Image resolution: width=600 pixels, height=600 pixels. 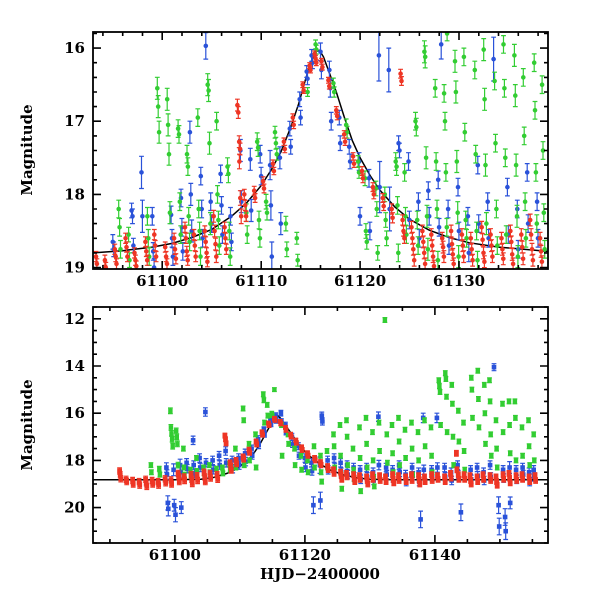 I want to click on top-zoom-y-tick-label: 16, so click(x=74, y=48).